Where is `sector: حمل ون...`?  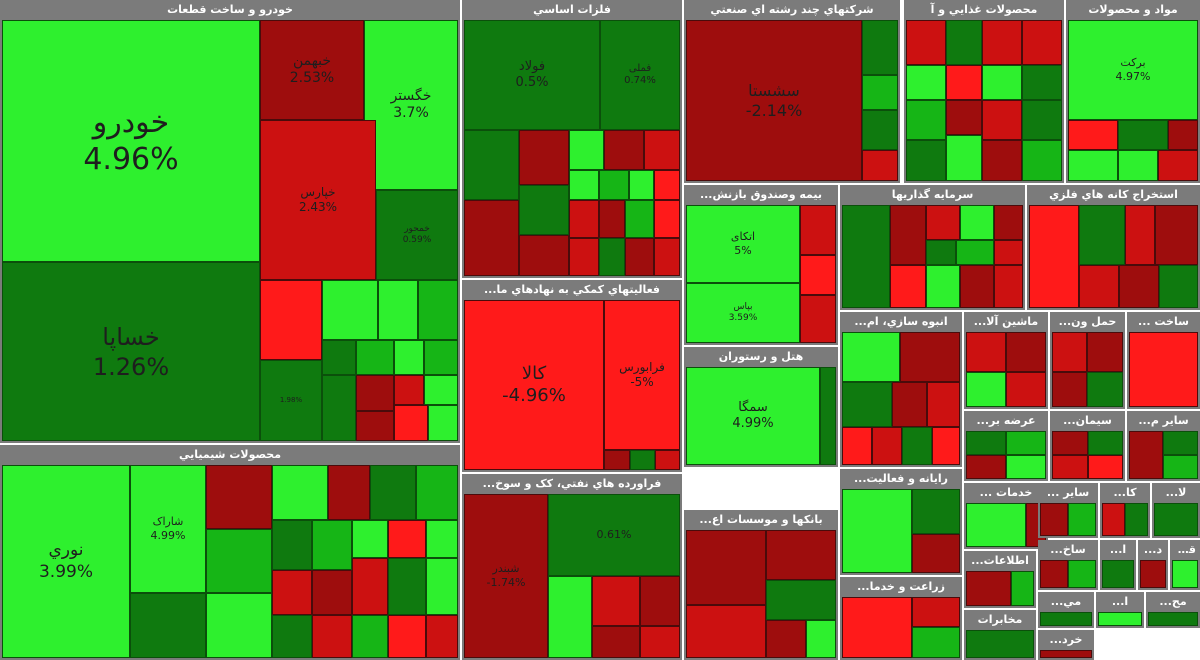 sector: حمل ون... is located at coordinates (1087, 360).